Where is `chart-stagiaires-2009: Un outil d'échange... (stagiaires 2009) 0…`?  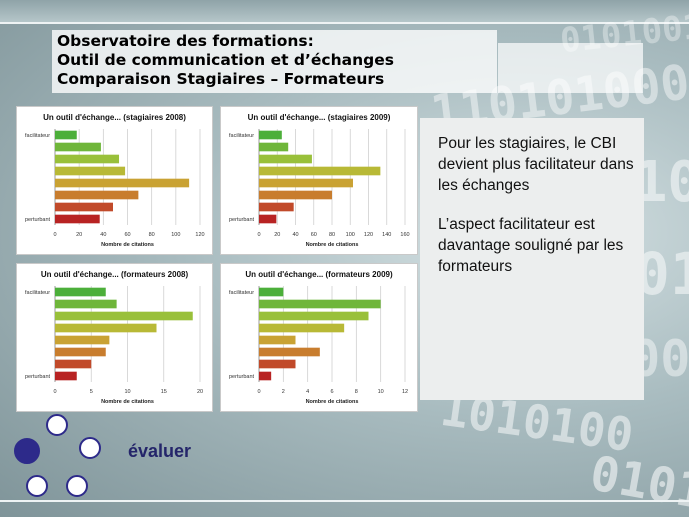 chart-stagiaires-2009: Un outil d'échange... (stagiaires 2009) 0… is located at coordinates (319, 180).